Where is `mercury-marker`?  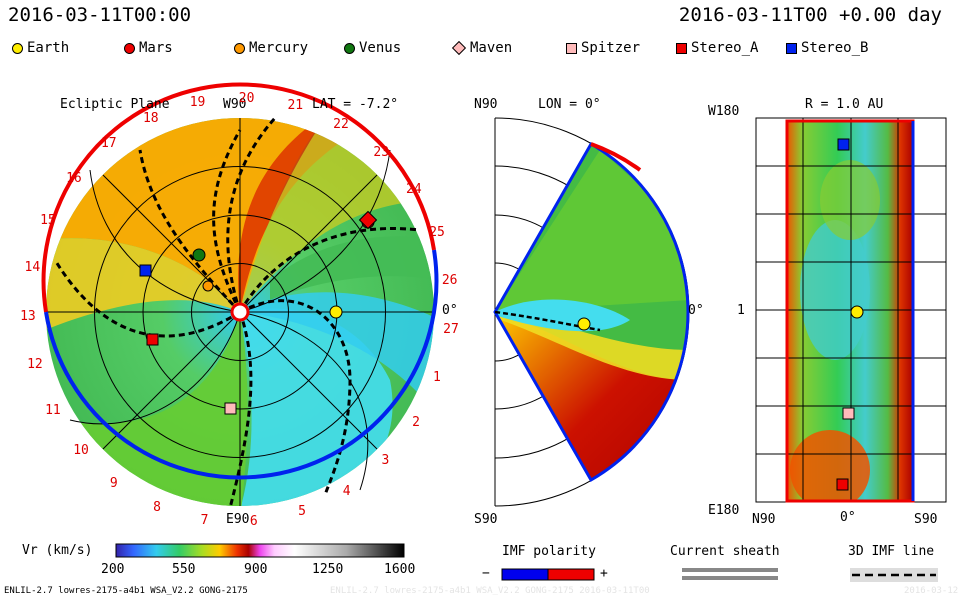
mercury-marker is located at coordinates (208, 286).